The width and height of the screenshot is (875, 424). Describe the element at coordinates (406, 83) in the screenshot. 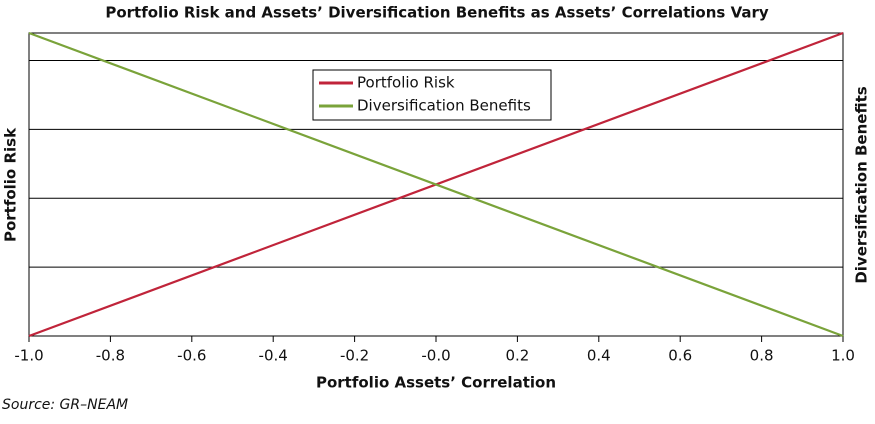

I see `legend-label: Portfolio Risk` at that location.